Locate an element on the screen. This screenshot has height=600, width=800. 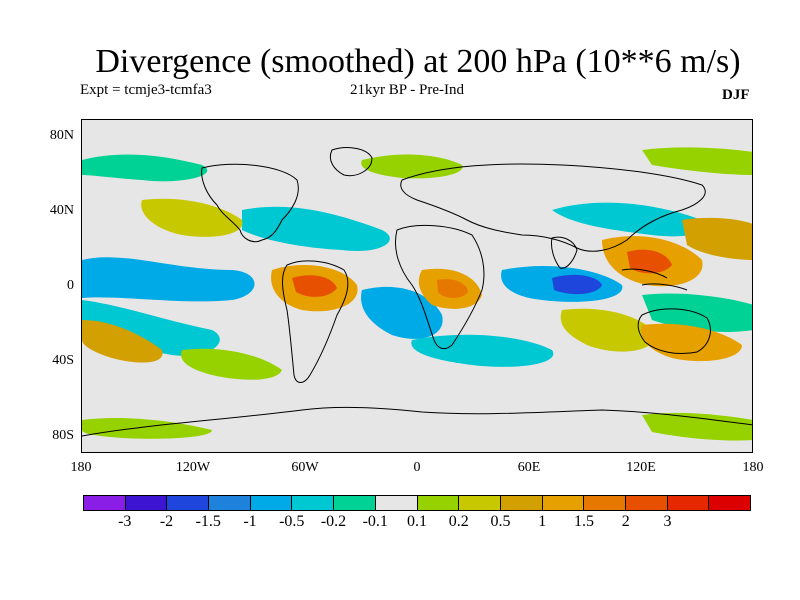
field-pos-north-america is located at coordinates (192, 217).